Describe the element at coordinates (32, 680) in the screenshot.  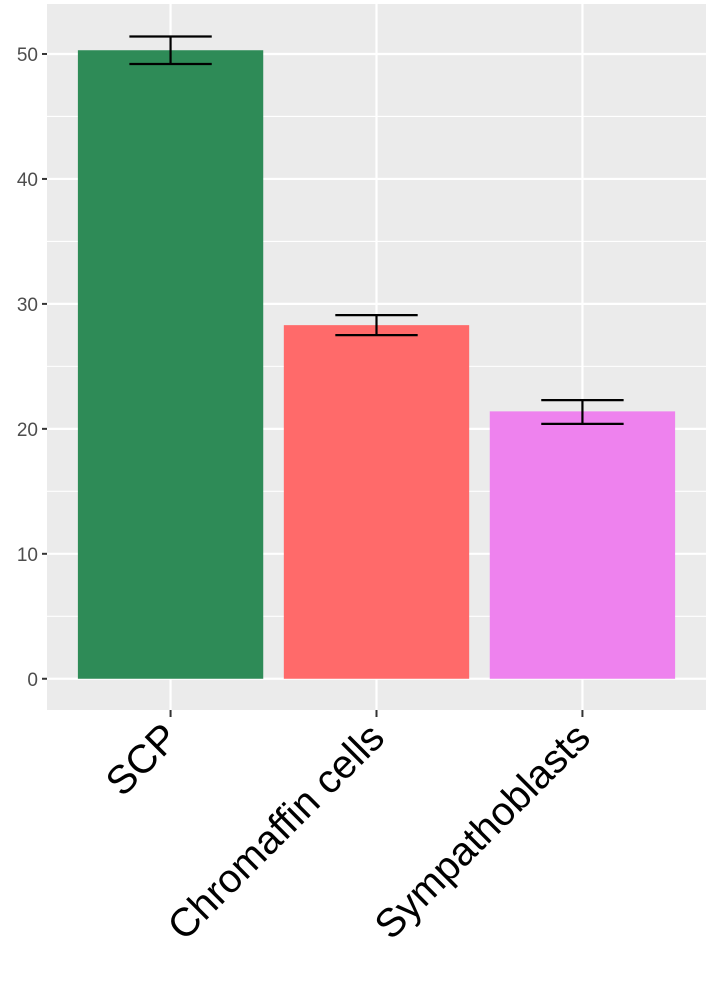
I see `y-tick-label: 0` at that location.